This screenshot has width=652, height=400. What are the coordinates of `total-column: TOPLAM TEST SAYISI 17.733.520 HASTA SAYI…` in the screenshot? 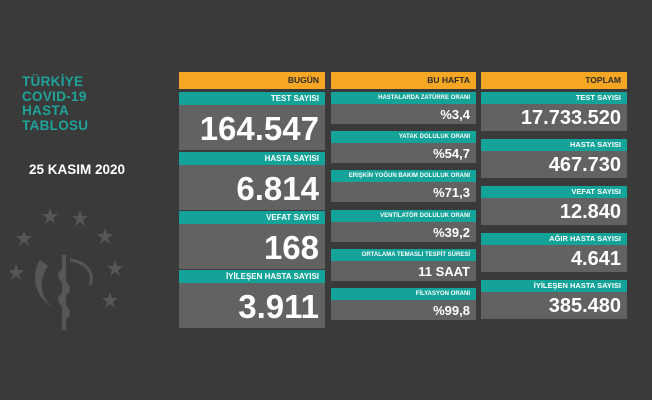 It's located at (554, 199).